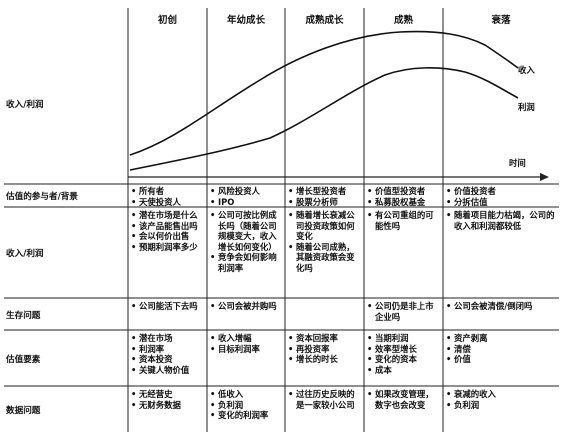 The height and width of the screenshot is (438, 563). I want to click on list-item: 公司会被并购吗, so click(246, 306).